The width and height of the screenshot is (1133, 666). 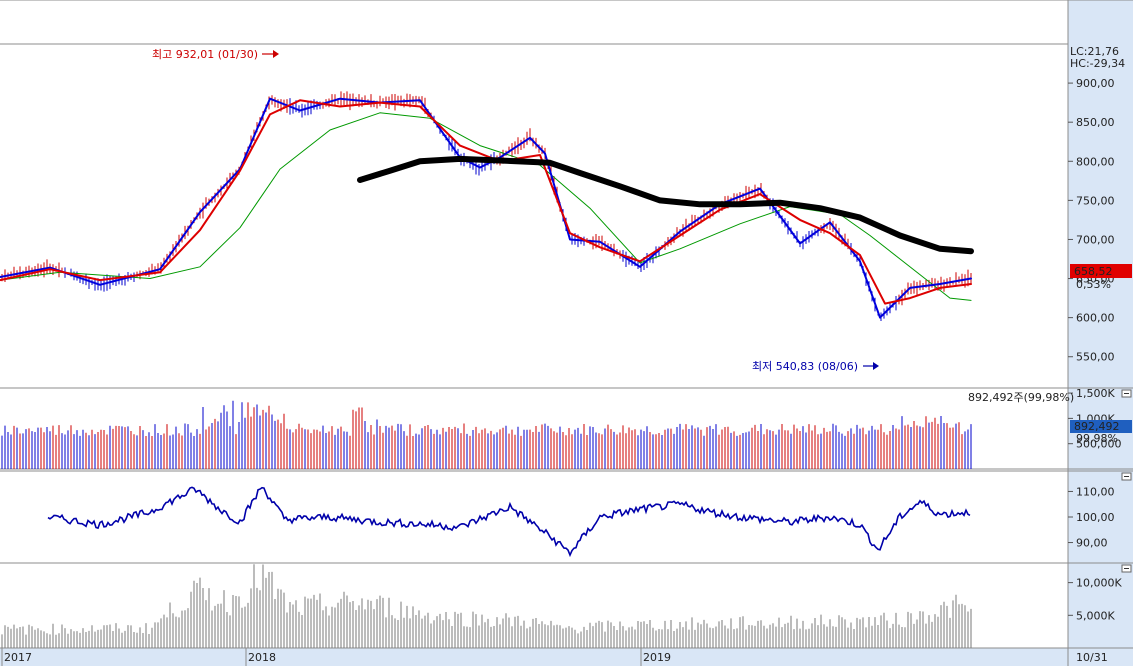 I want to click on x-label-2019: 2019, so click(x=657, y=657).